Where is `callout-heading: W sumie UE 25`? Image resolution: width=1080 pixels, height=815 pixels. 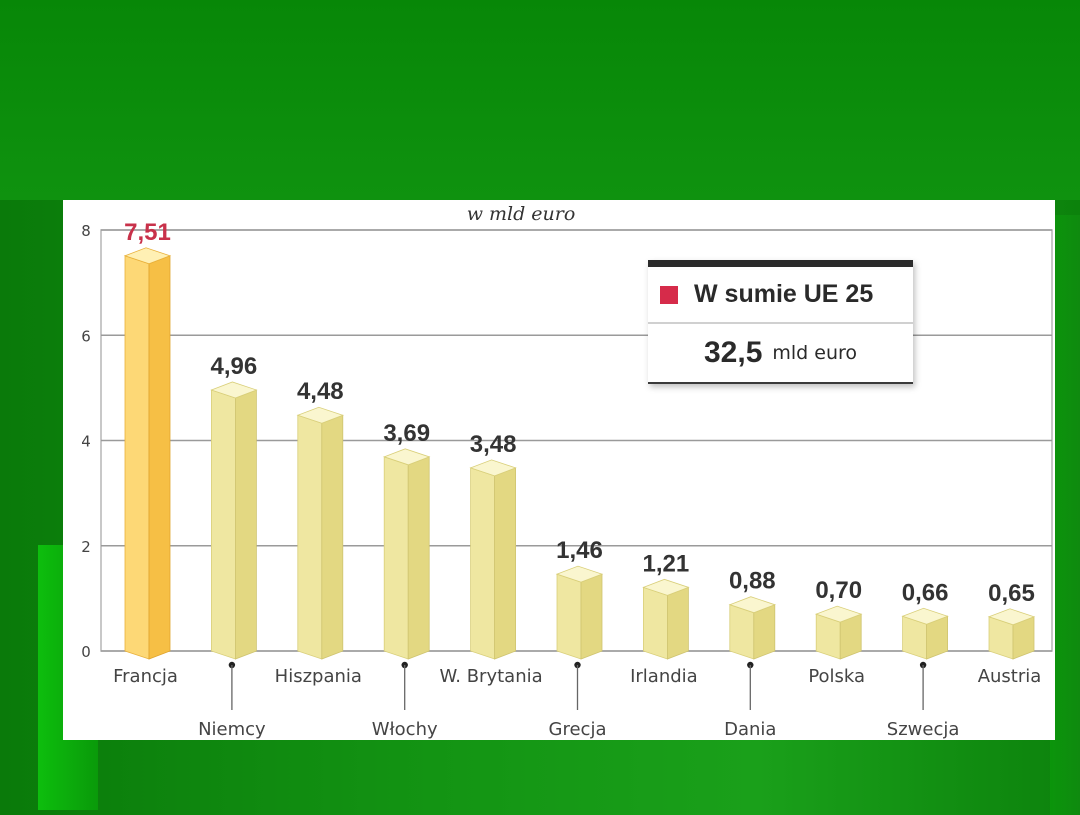
callout-heading: W sumie UE 25 is located at coordinates (784, 294).